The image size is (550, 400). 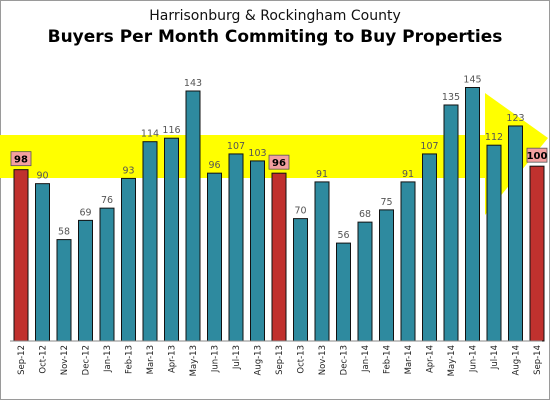 I want to click on x-tick-sep-13: Sep-13, so click(x=280, y=360).